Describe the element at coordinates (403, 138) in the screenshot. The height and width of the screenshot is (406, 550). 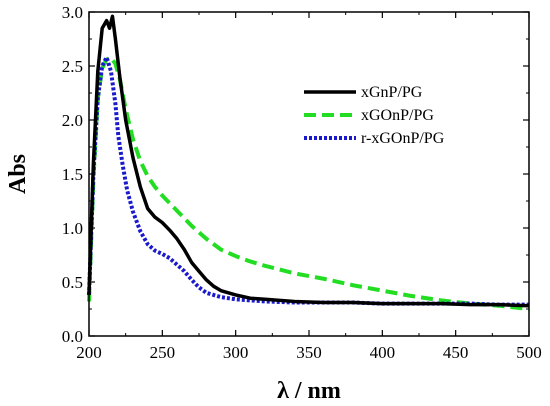
I see `legend-label-2: r-xGOnP/PG` at that location.